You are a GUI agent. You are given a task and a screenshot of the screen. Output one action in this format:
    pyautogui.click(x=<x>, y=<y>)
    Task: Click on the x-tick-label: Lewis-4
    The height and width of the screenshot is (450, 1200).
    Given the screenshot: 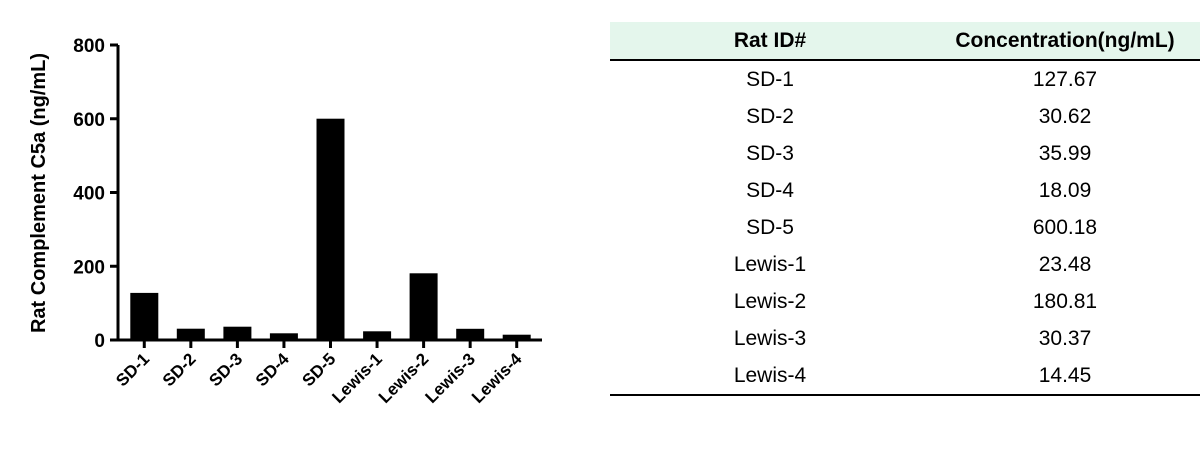 What is the action you would take?
    pyautogui.click(x=497, y=378)
    